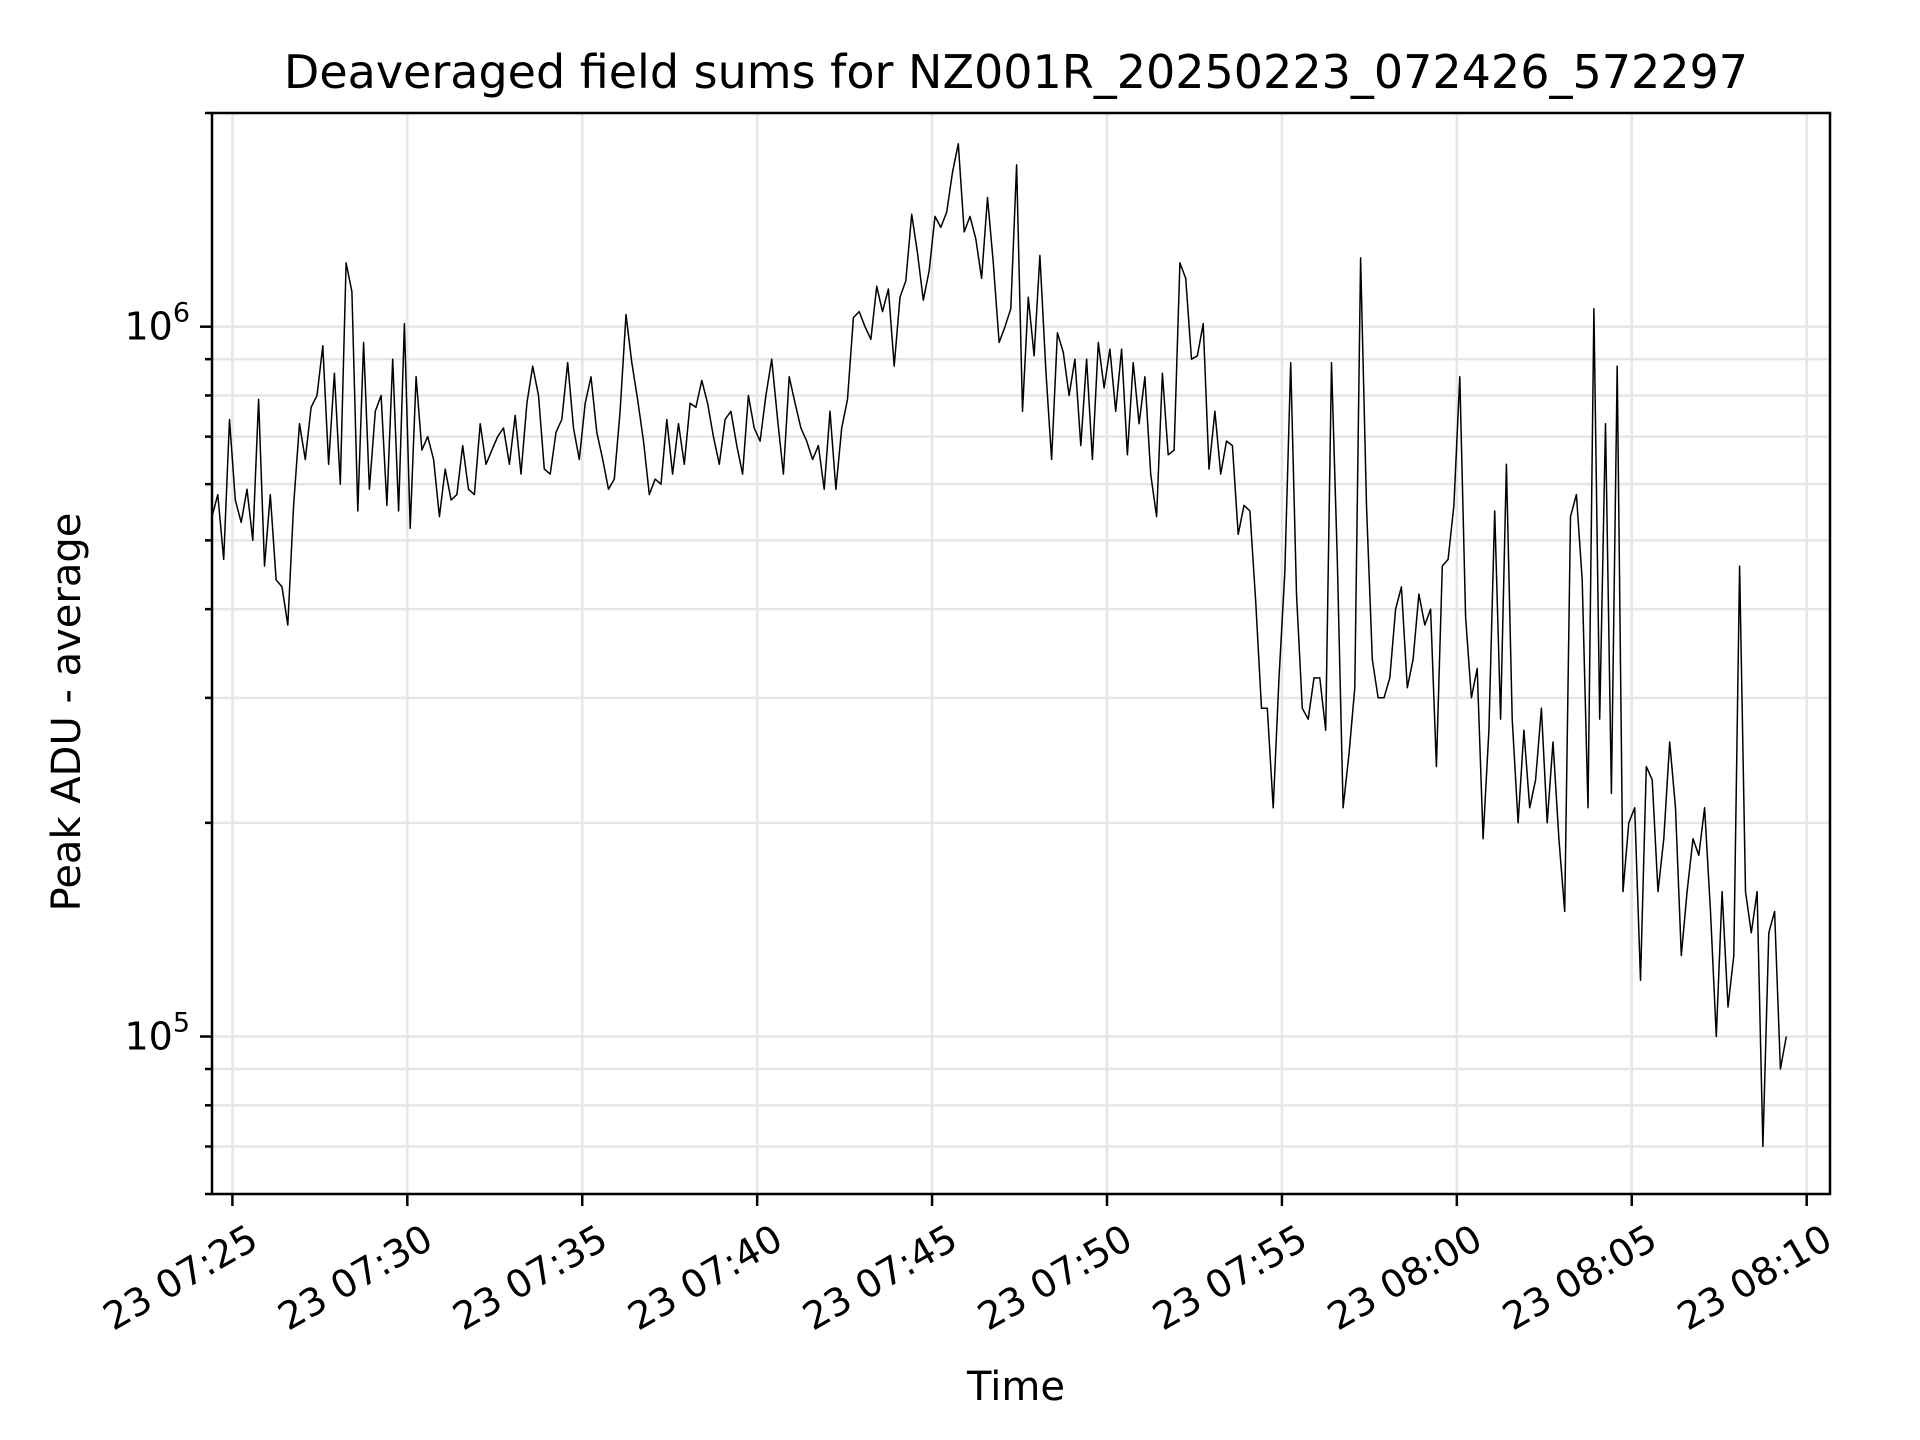 This screenshot has width=1920, height=1440. Describe the element at coordinates (704, 1277) in the screenshot. I see `x-tick-label: 23 07:40` at that location.